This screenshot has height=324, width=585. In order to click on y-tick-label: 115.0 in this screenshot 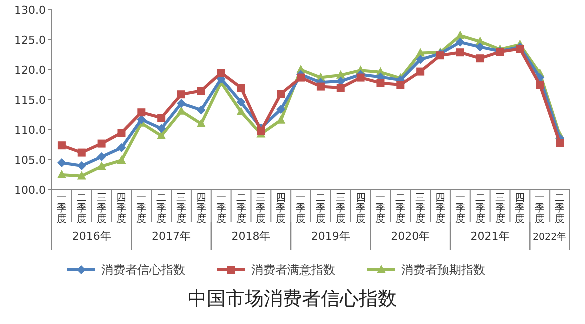, I will do `click(30, 100)`.